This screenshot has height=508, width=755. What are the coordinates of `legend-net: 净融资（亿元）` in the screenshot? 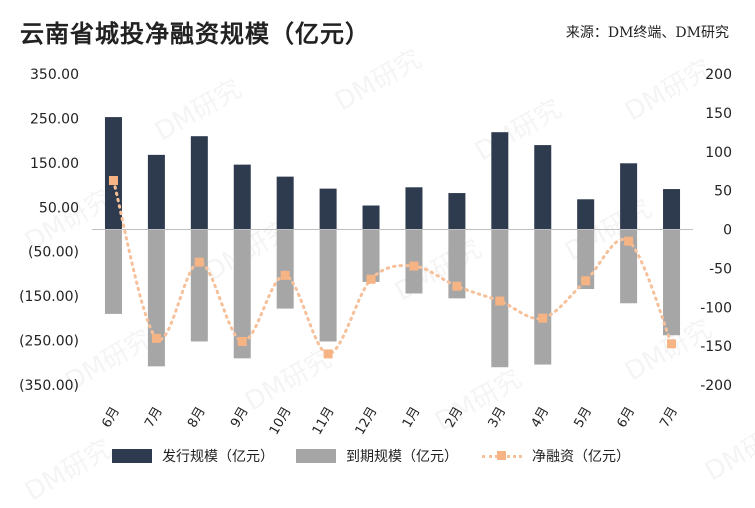 It's located at (556, 456).